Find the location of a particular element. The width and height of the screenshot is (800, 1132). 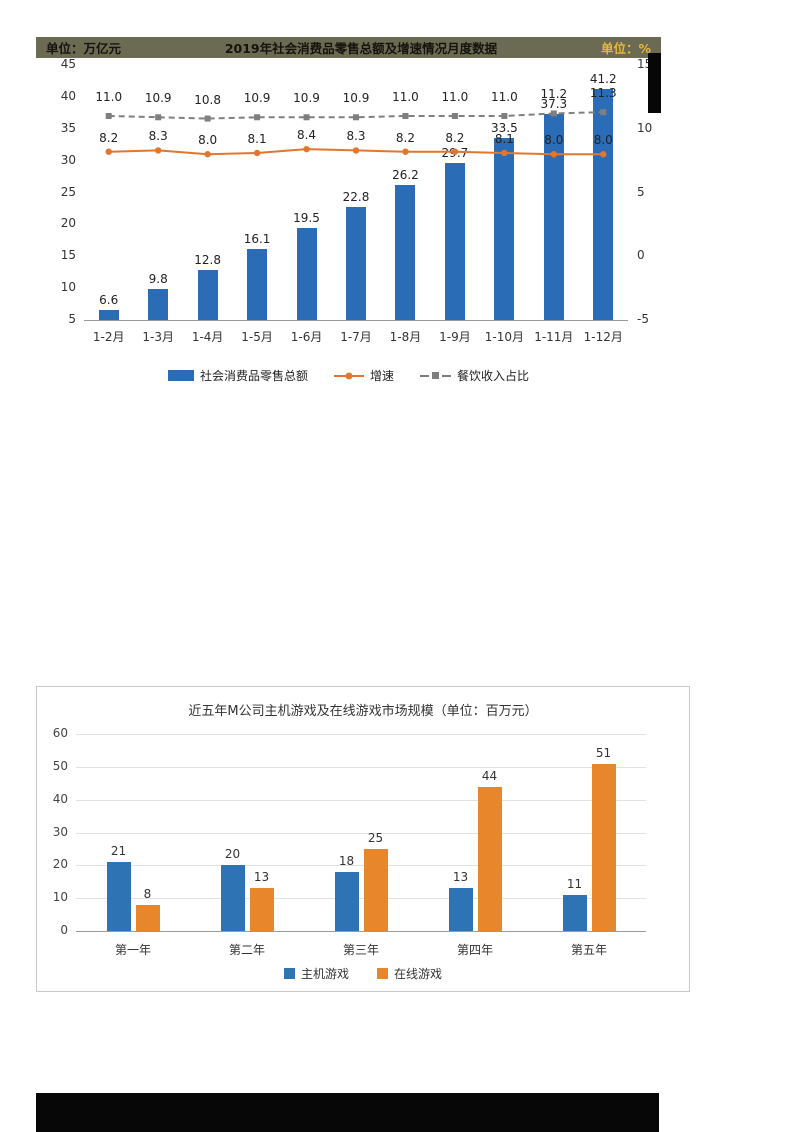

legend-label: 增速 is located at coordinates (381, 376).